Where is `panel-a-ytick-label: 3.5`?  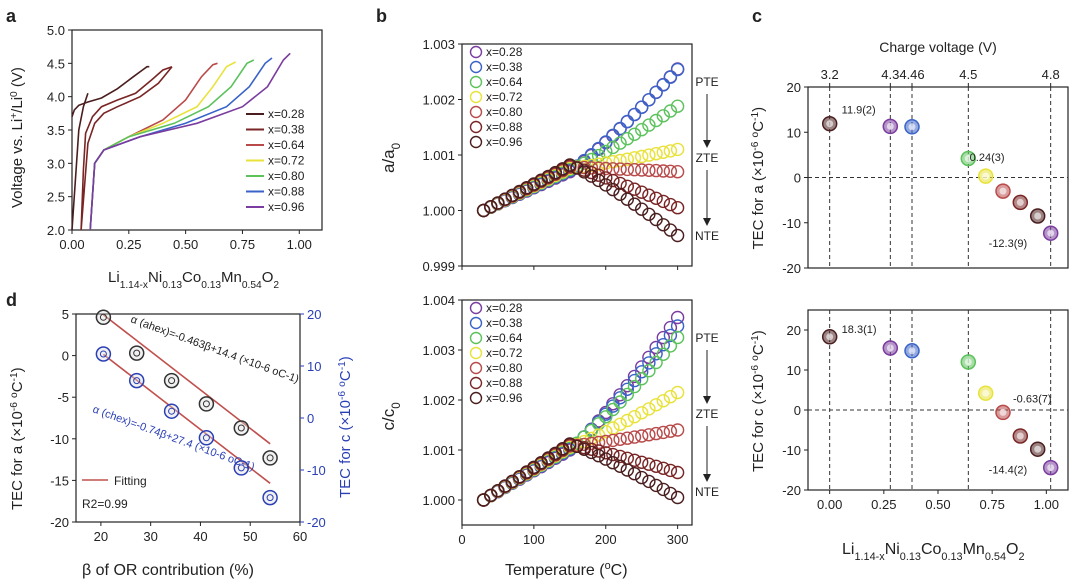
panel-a-ytick-label: 3.5 is located at coordinates (56, 130).